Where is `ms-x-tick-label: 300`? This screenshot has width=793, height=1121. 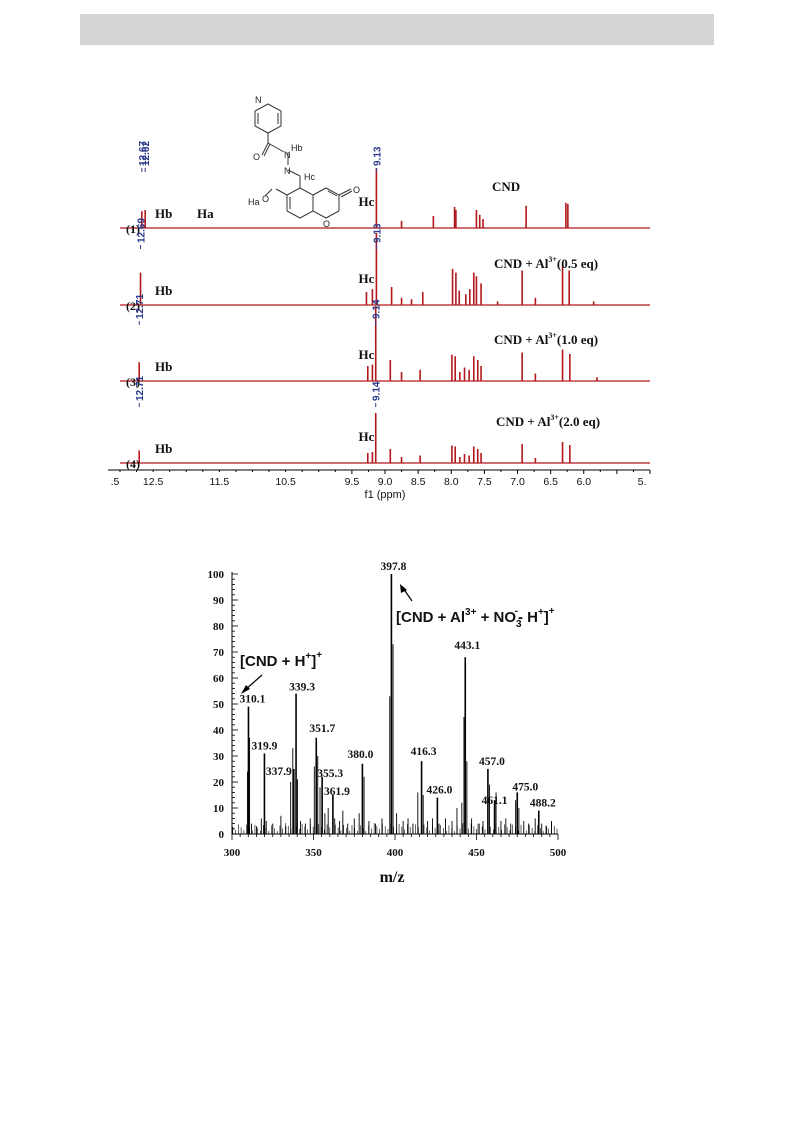 ms-x-tick-label: 300 is located at coordinates (232, 853).